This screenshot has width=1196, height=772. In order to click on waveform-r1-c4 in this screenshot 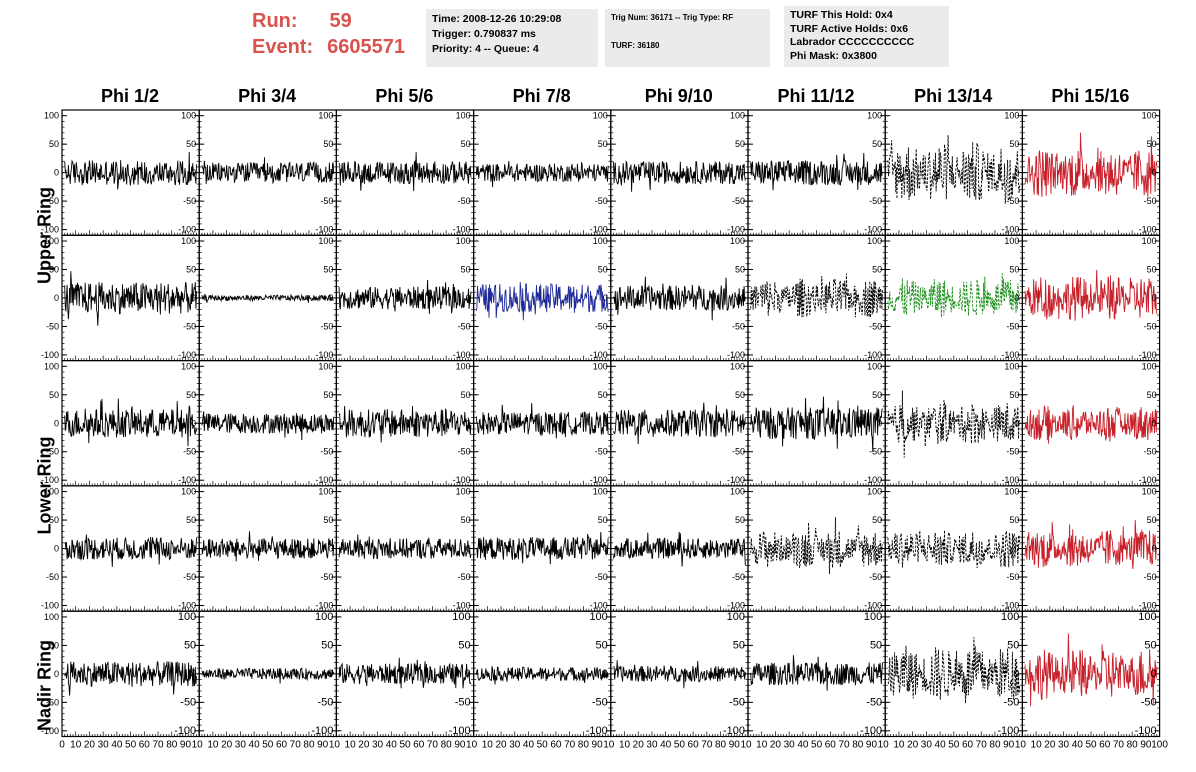, I will do `click(679, 298)`.